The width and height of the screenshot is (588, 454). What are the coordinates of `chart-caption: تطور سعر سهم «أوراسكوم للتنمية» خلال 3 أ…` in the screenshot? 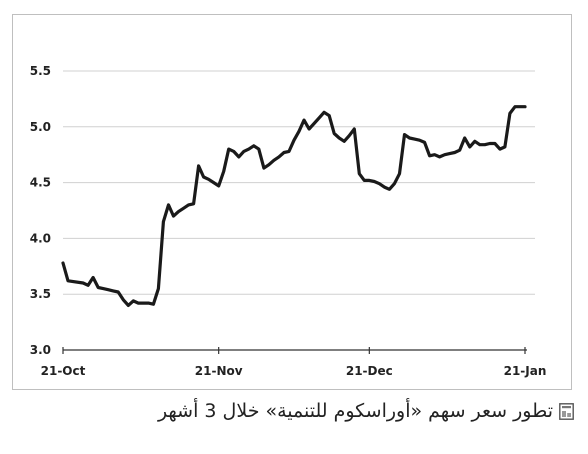 It's located at (366, 411).